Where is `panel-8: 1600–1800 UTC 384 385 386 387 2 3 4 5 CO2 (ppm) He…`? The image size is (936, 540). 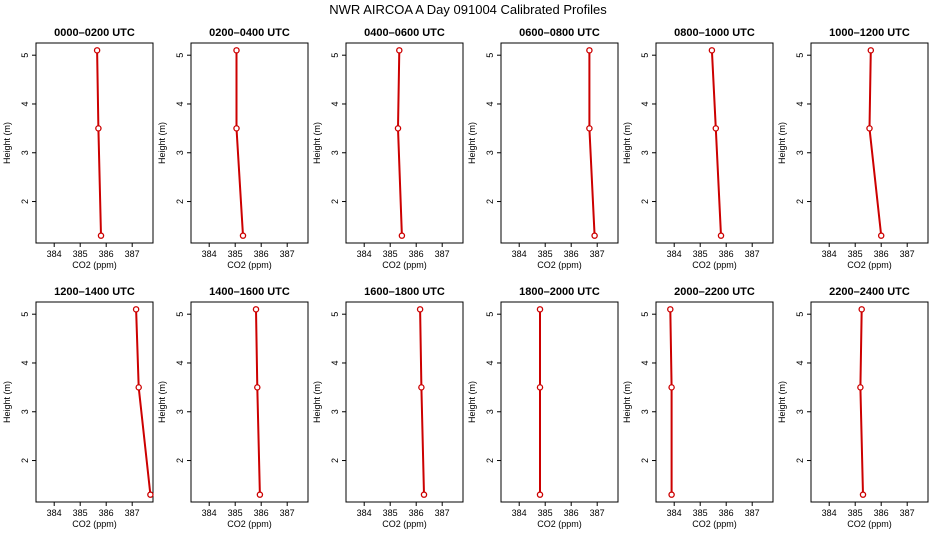 panel-8: 1600–1800 UTC 384 385 386 387 2 3 4 5 CO2 (ppm) He… is located at coordinates (388, 407).